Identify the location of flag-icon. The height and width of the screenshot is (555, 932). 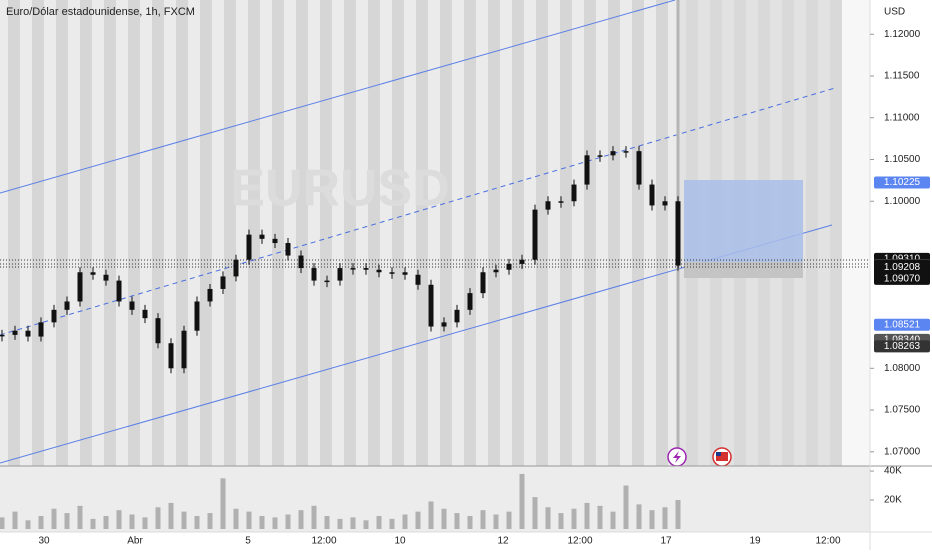
(722, 456).